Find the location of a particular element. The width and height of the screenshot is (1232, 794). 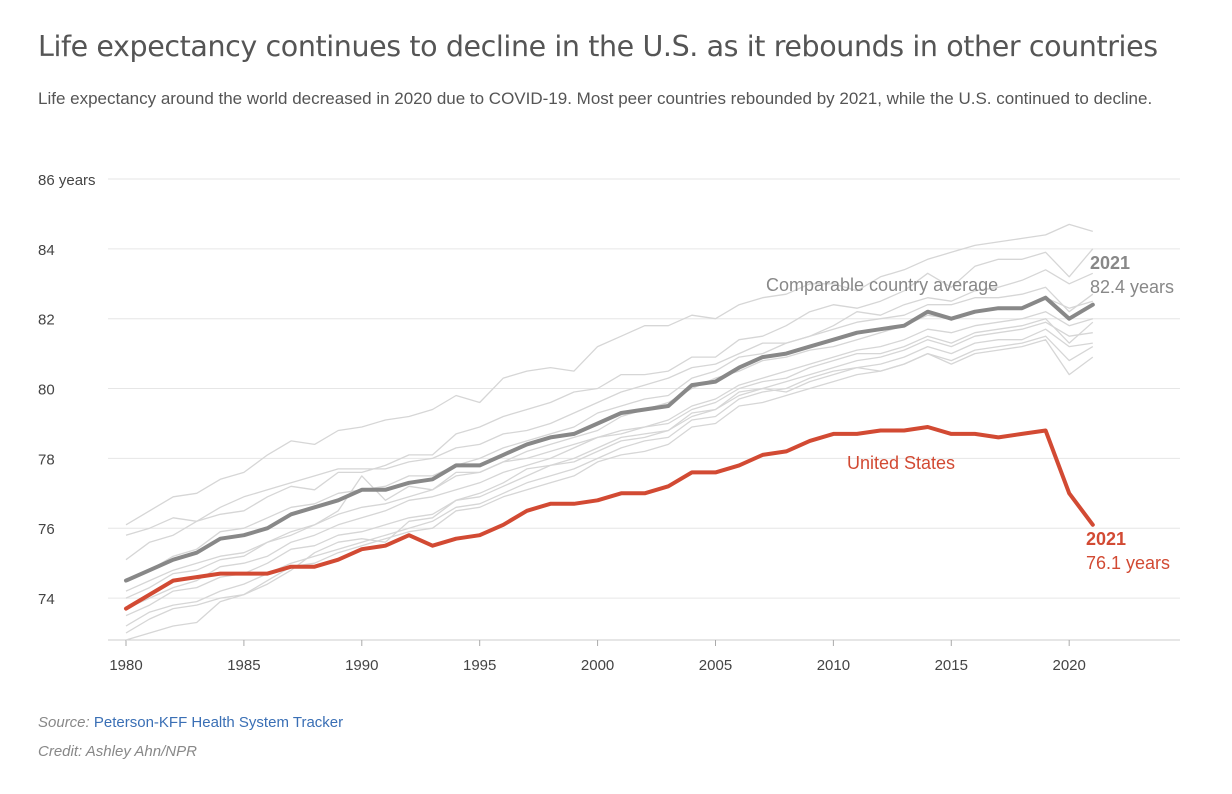

y-axis-ticks: 74 76 78 80 82 84 86 years is located at coordinates (67, 390).